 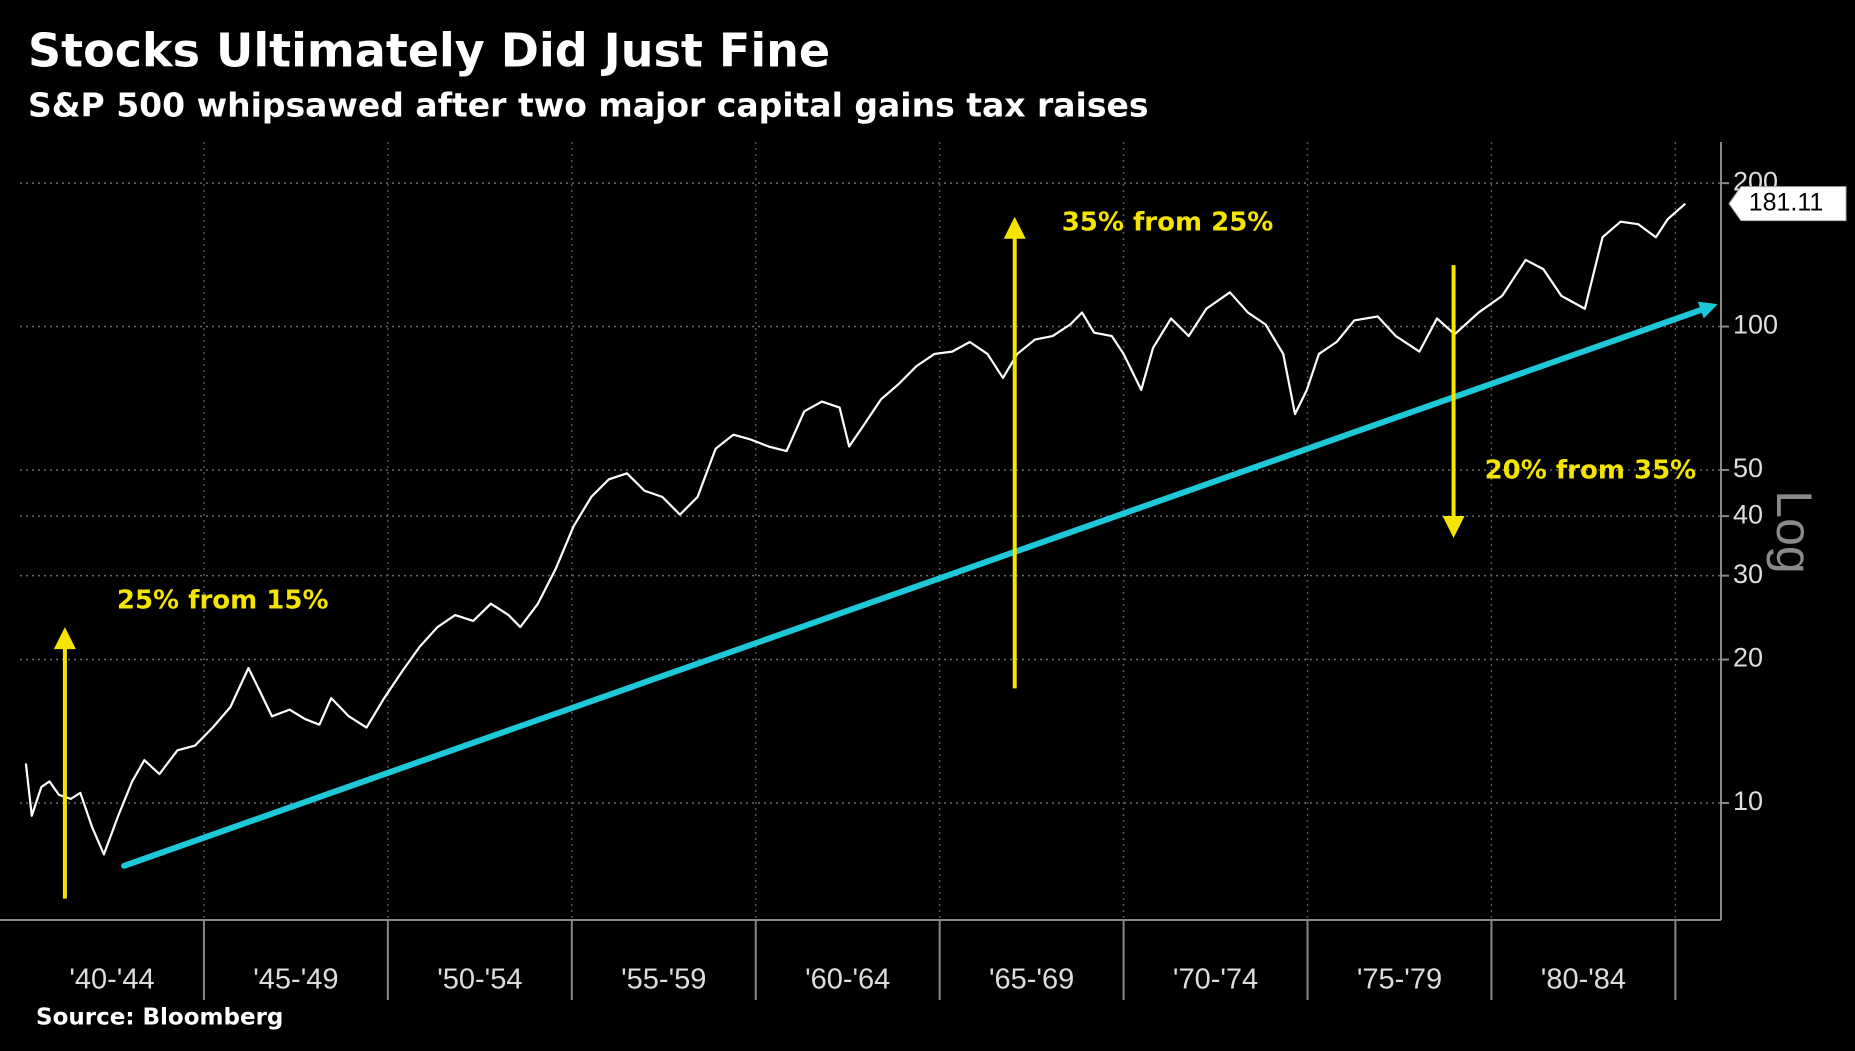 I want to click on x-tick-label: '80-'84, so click(x=1583, y=980).